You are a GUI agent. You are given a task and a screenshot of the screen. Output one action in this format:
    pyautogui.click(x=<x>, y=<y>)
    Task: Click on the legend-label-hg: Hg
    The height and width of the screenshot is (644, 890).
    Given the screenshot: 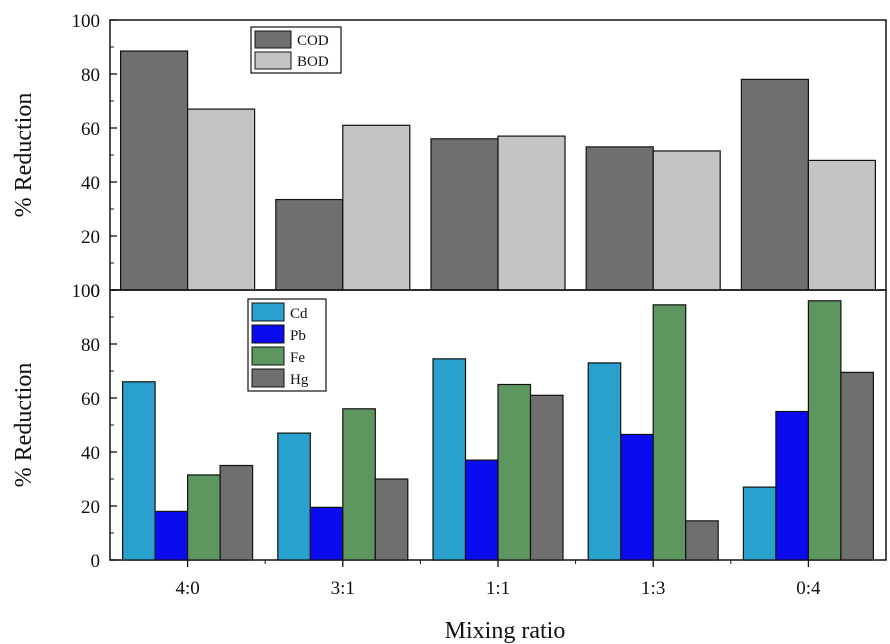 What is the action you would take?
    pyautogui.click(x=299, y=380)
    